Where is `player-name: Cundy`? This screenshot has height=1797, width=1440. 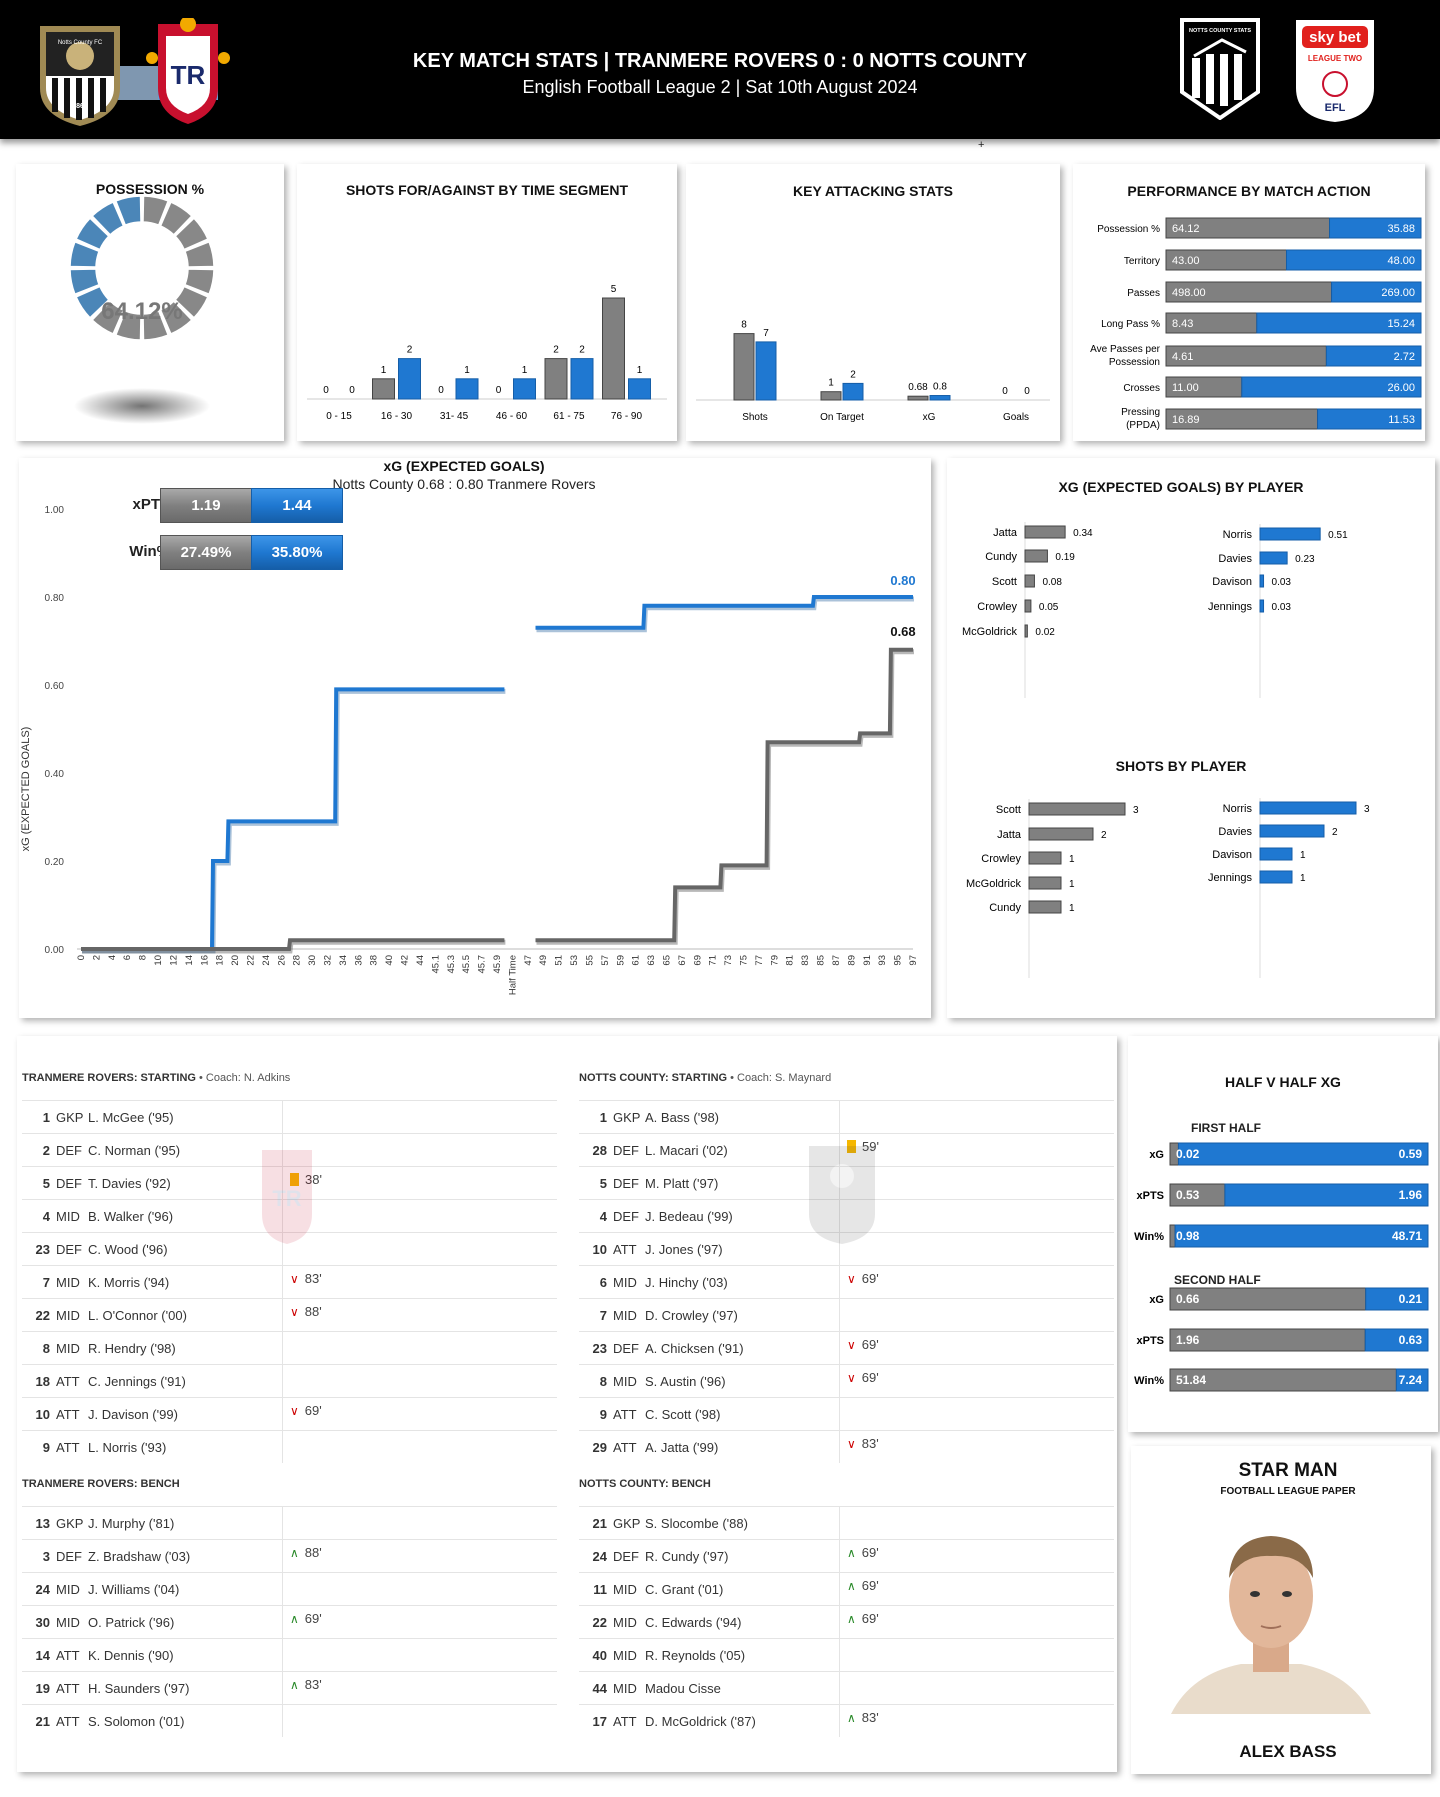 player-name: Cundy is located at coordinates (1001, 557).